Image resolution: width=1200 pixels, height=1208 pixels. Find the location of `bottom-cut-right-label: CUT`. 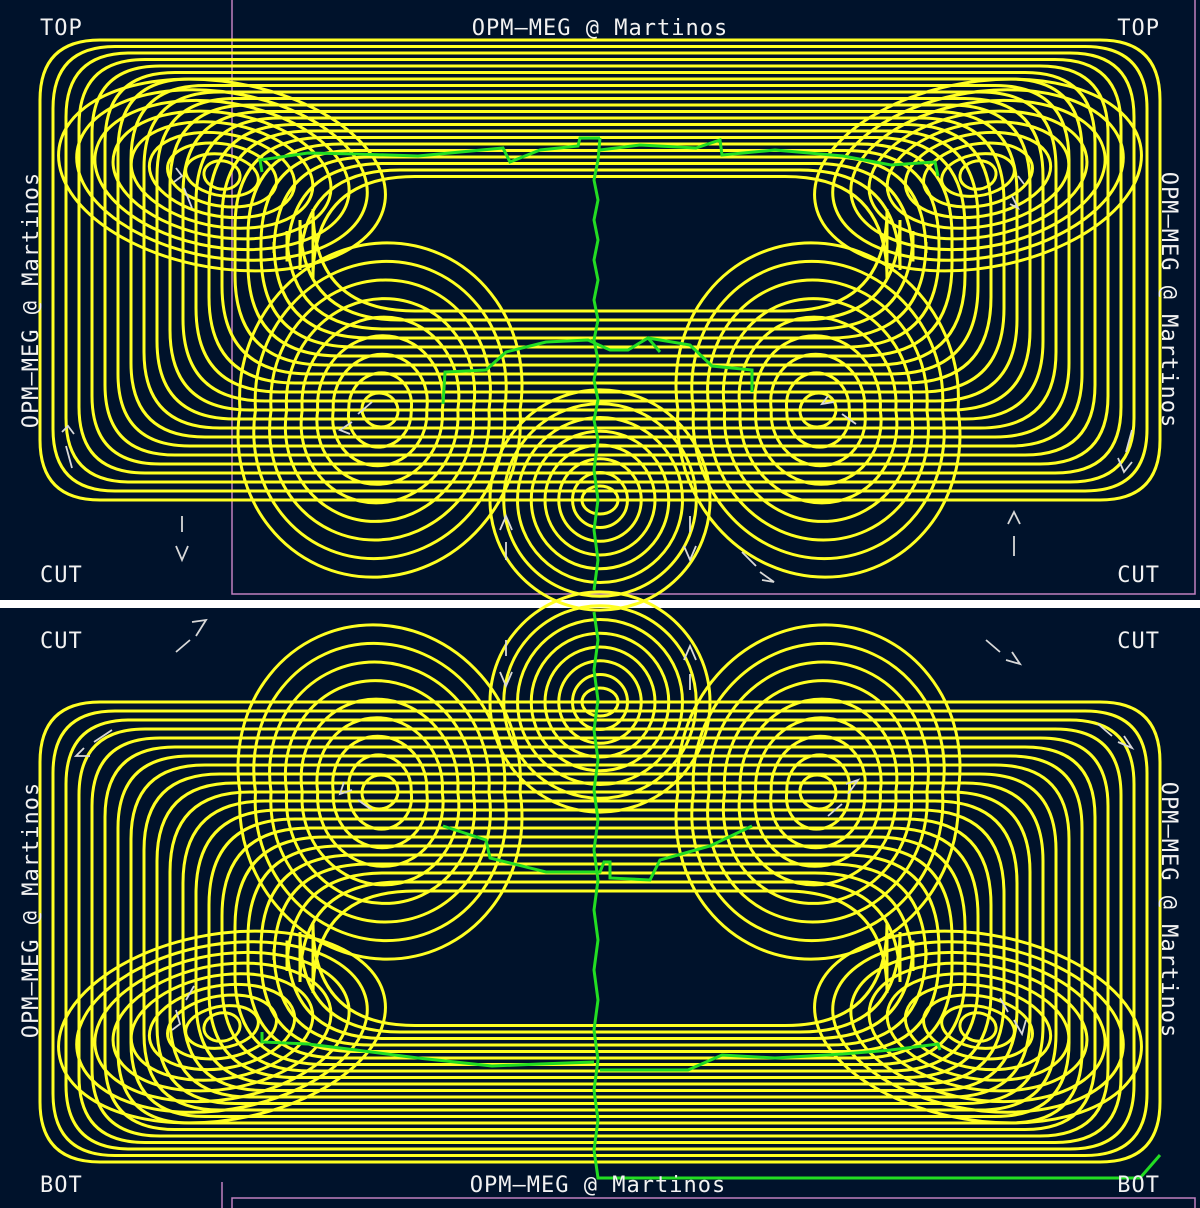

bottom-cut-right-label: CUT is located at coordinates (1138, 641).